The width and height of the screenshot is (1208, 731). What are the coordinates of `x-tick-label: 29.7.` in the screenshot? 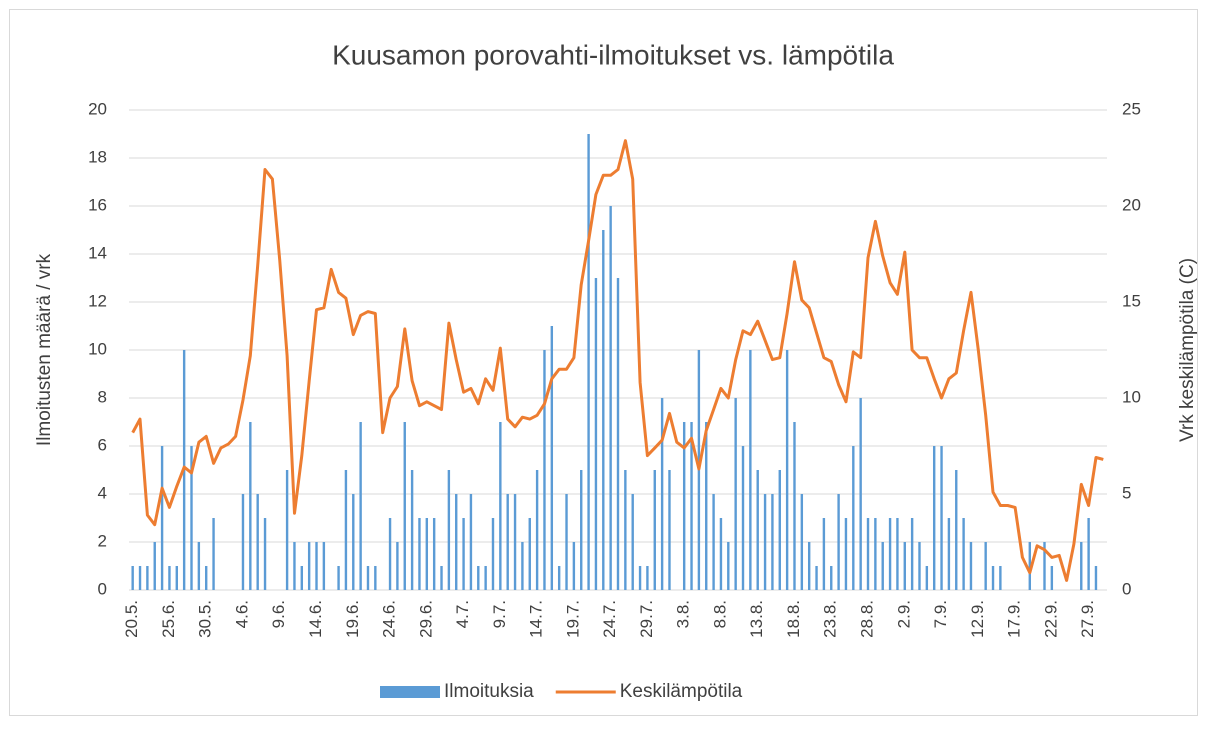 It's located at (646, 619).